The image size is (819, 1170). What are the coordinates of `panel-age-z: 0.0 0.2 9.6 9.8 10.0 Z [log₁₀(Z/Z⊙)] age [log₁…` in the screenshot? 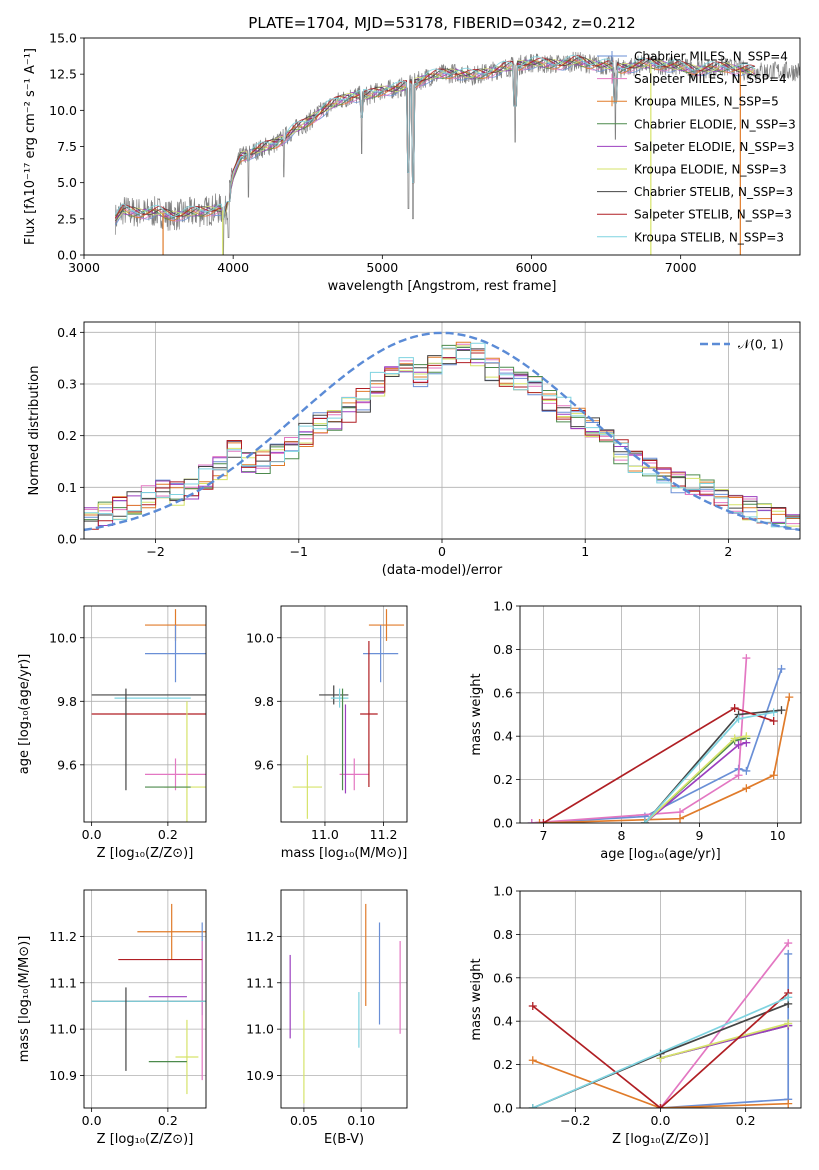 It's located at (112, 733).